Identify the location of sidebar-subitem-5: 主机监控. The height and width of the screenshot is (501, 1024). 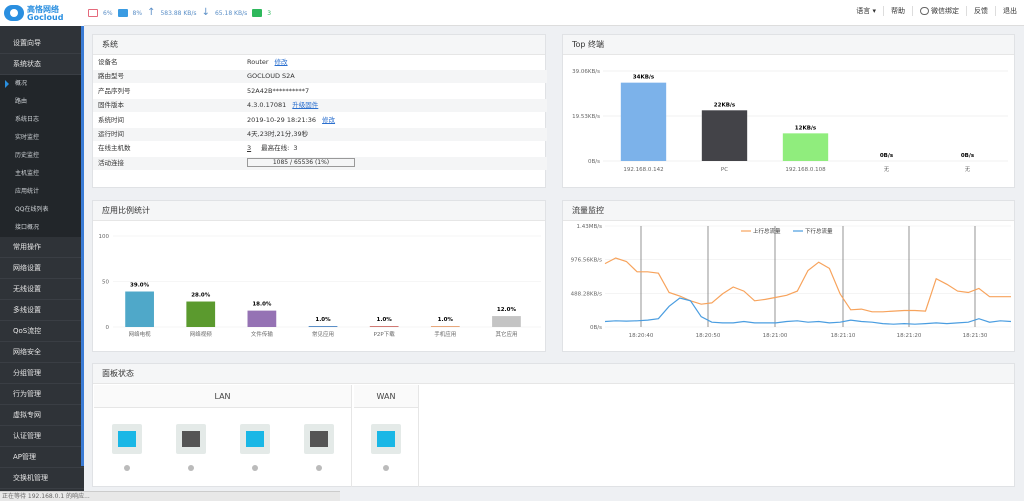
(27, 173).